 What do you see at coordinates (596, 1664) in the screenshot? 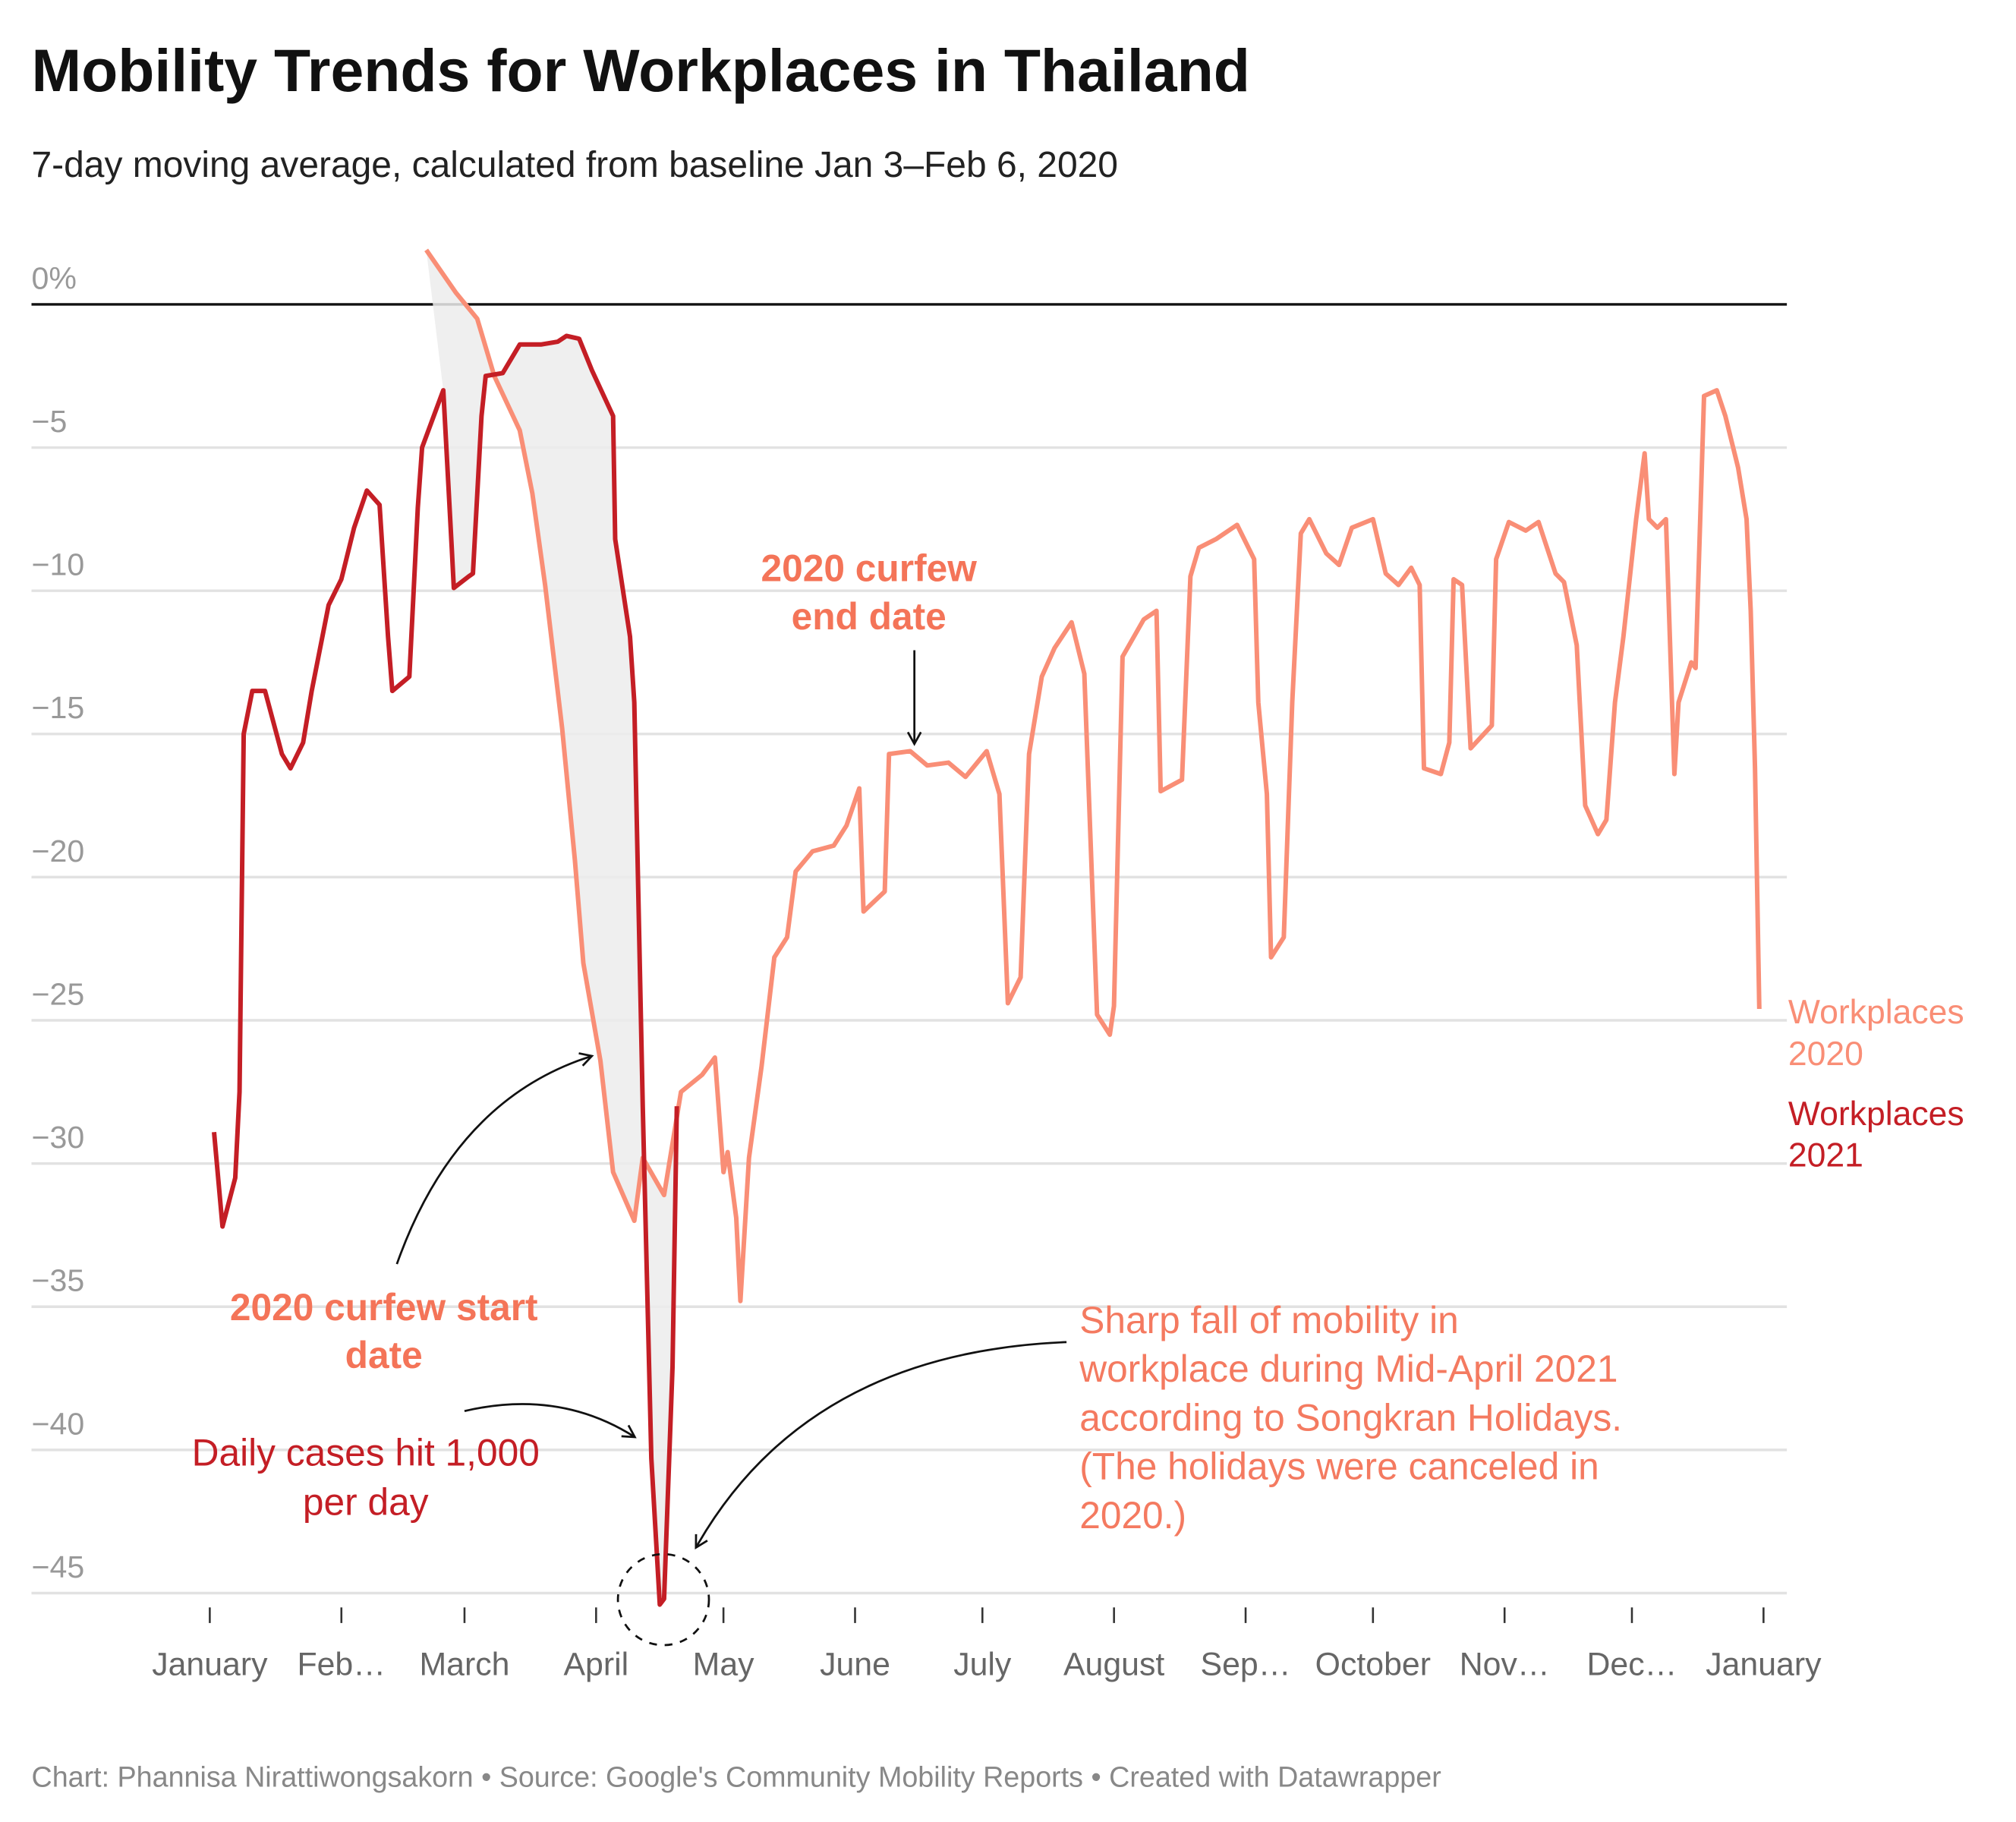
I see `x-tick-label: April` at bounding box center [596, 1664].